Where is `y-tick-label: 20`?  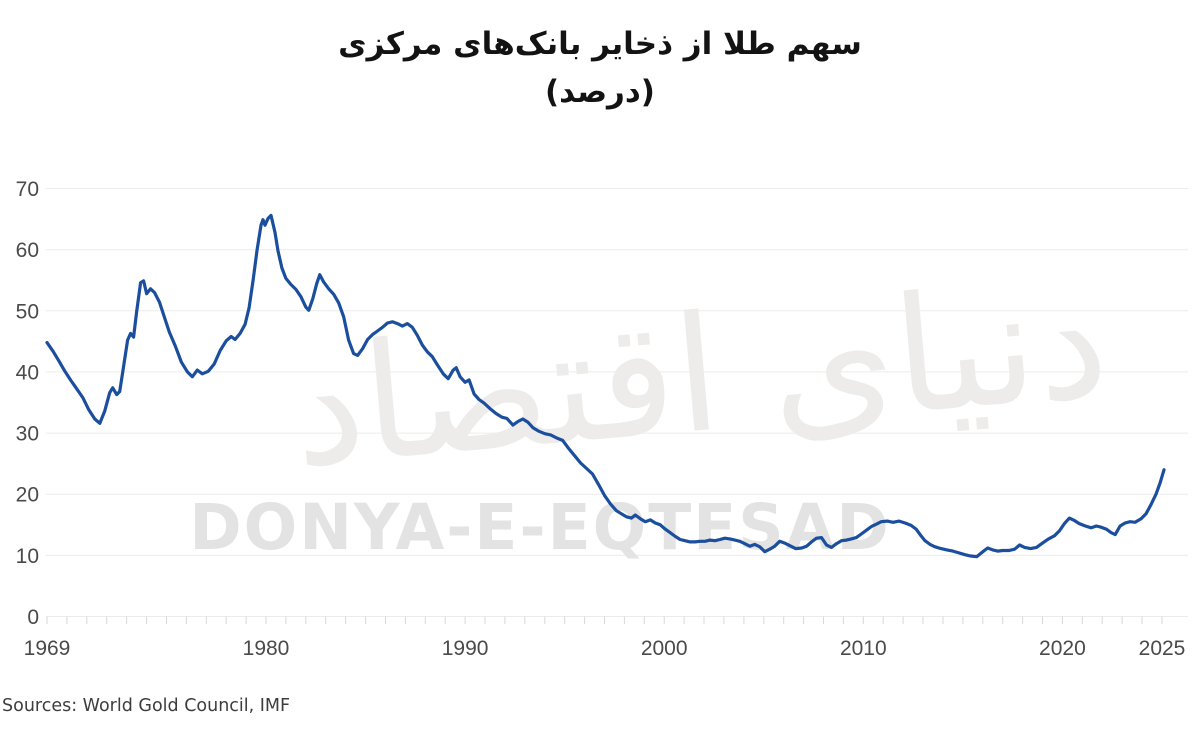
y-tick-label: 20 is located at coordinates (27, 495).